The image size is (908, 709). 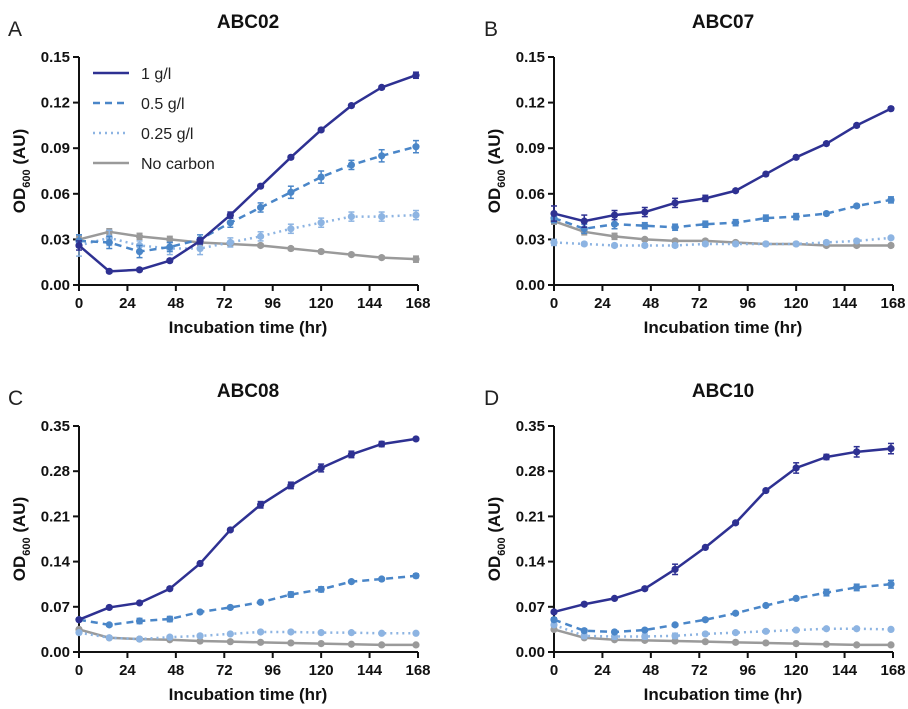 I want to click on y-tick-label: 0.21, so click(x=530, y=516).